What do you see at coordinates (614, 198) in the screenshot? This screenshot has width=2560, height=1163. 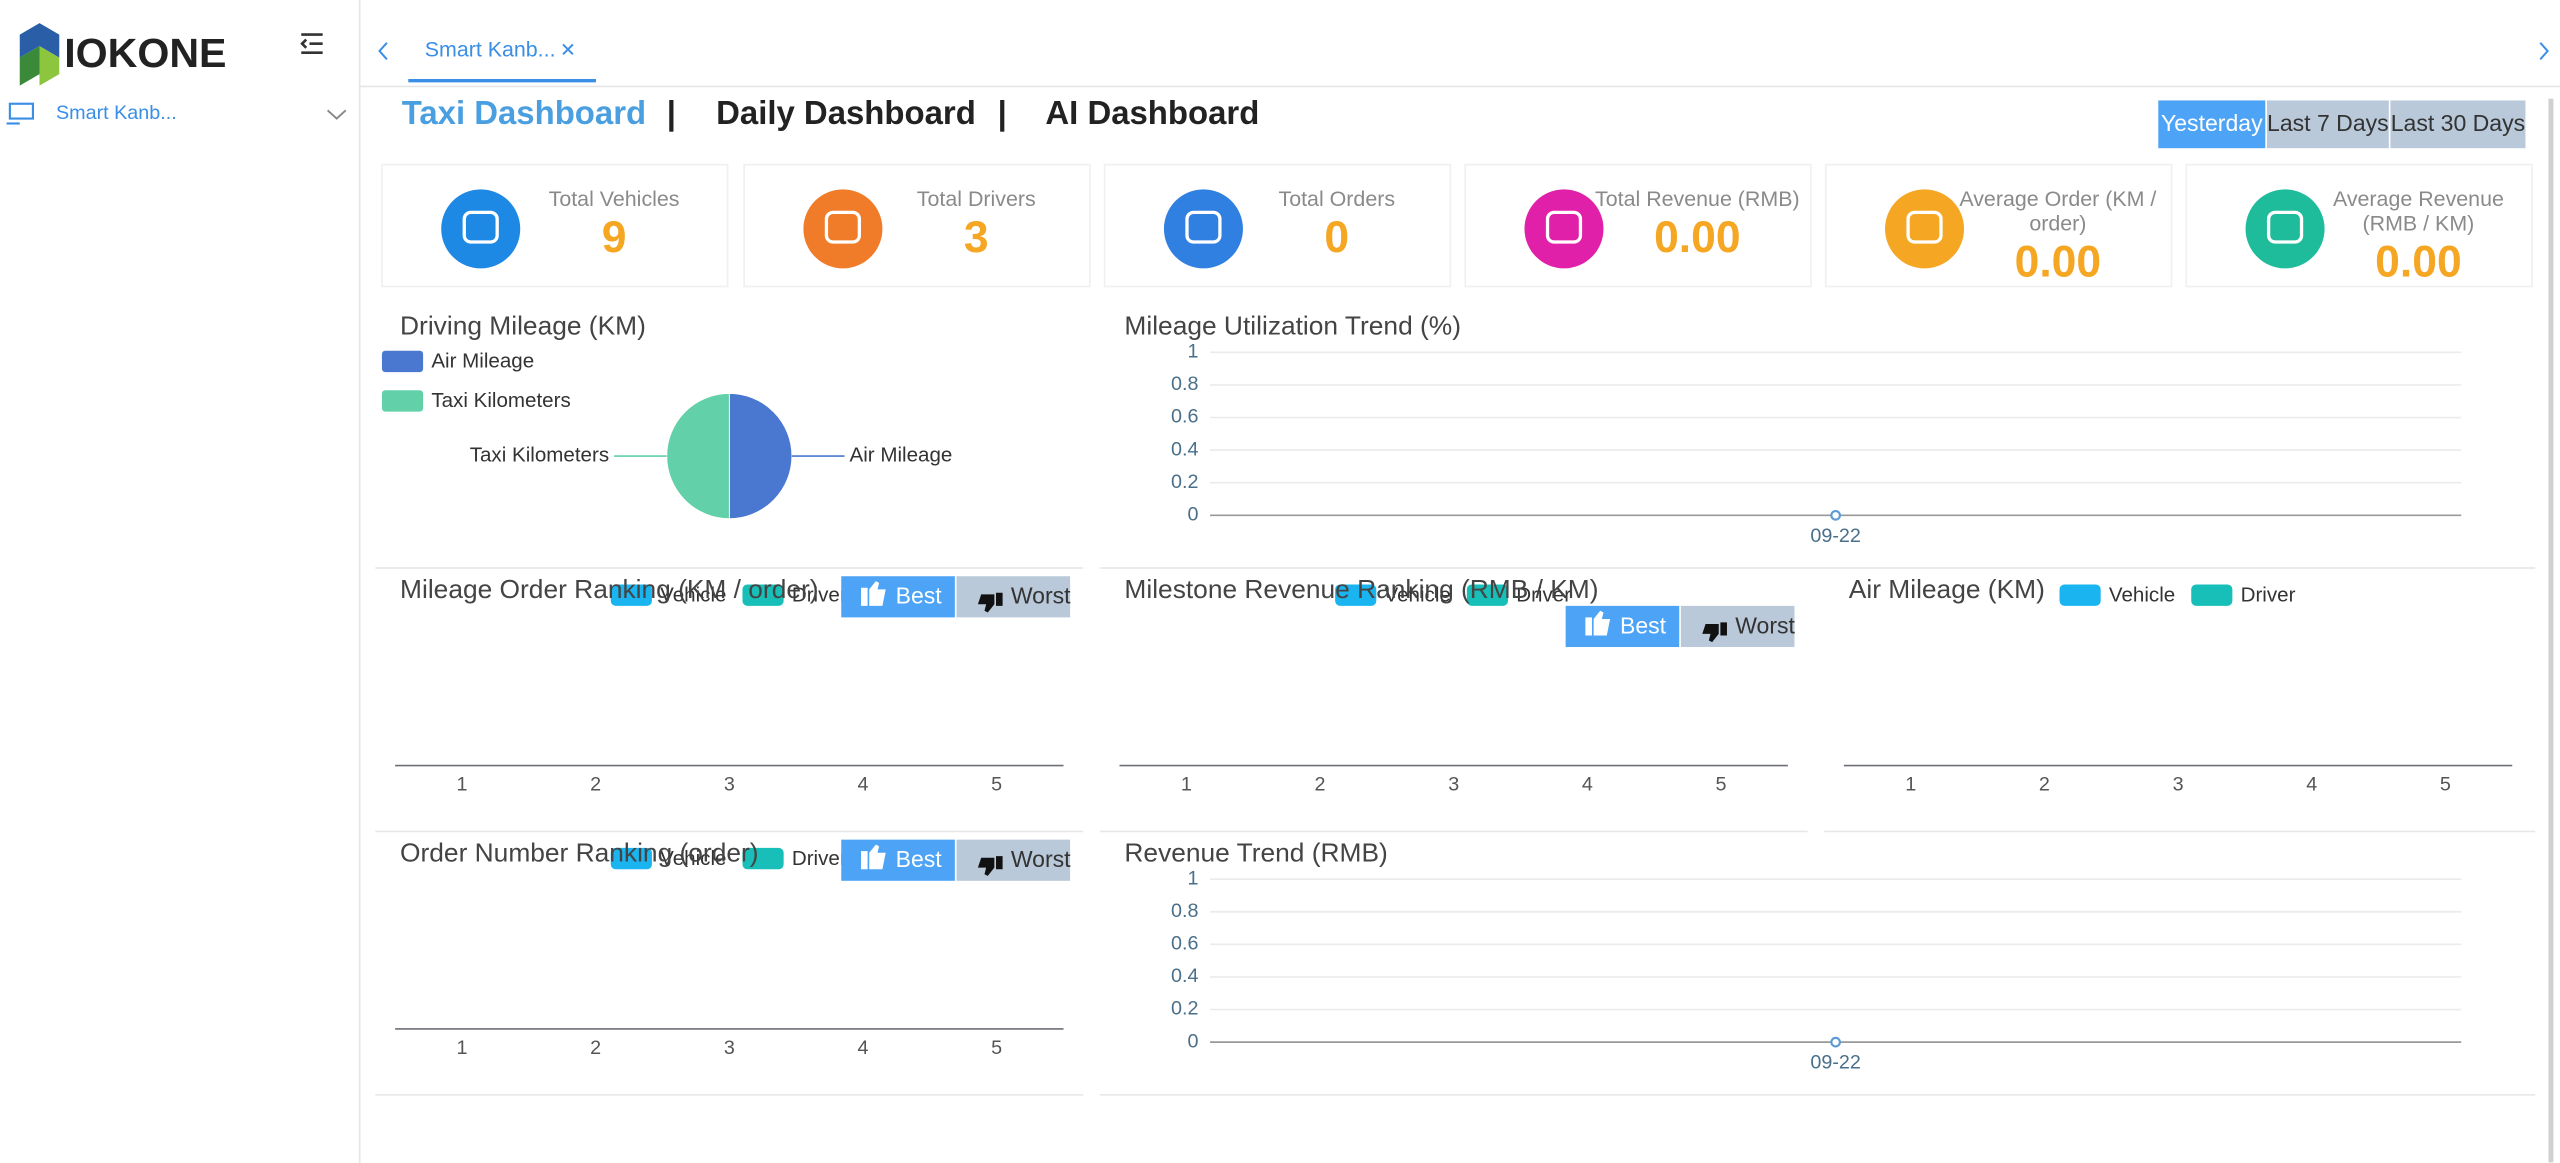 I see `kpi-label: Total Vehicles` at bounding box center [614, 198].